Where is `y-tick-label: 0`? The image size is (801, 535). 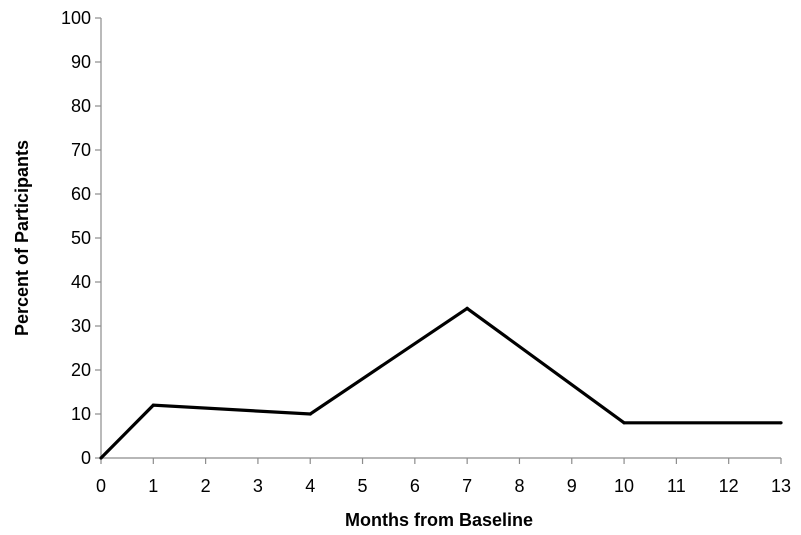
y-tick-label: 0 is located at coordinates (86, 458).